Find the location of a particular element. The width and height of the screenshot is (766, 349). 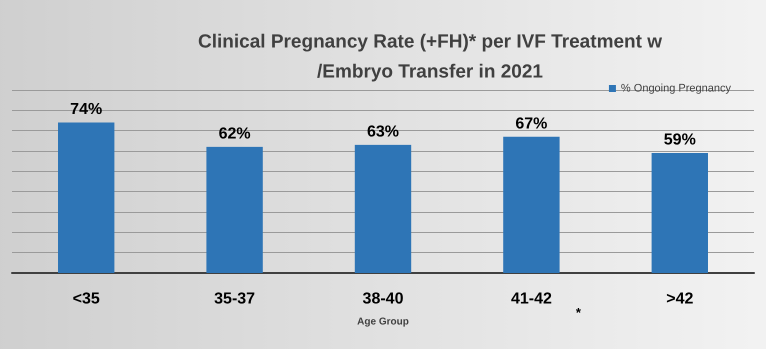

data-label: 74% is located at coordinates (86, 109).